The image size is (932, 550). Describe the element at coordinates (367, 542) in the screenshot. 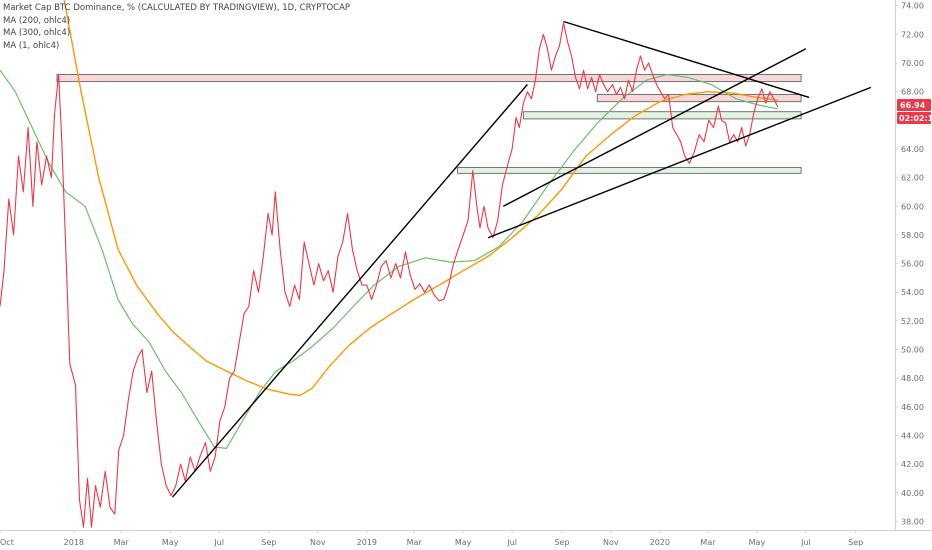

I see `x-tick-label: 2019` at that location.